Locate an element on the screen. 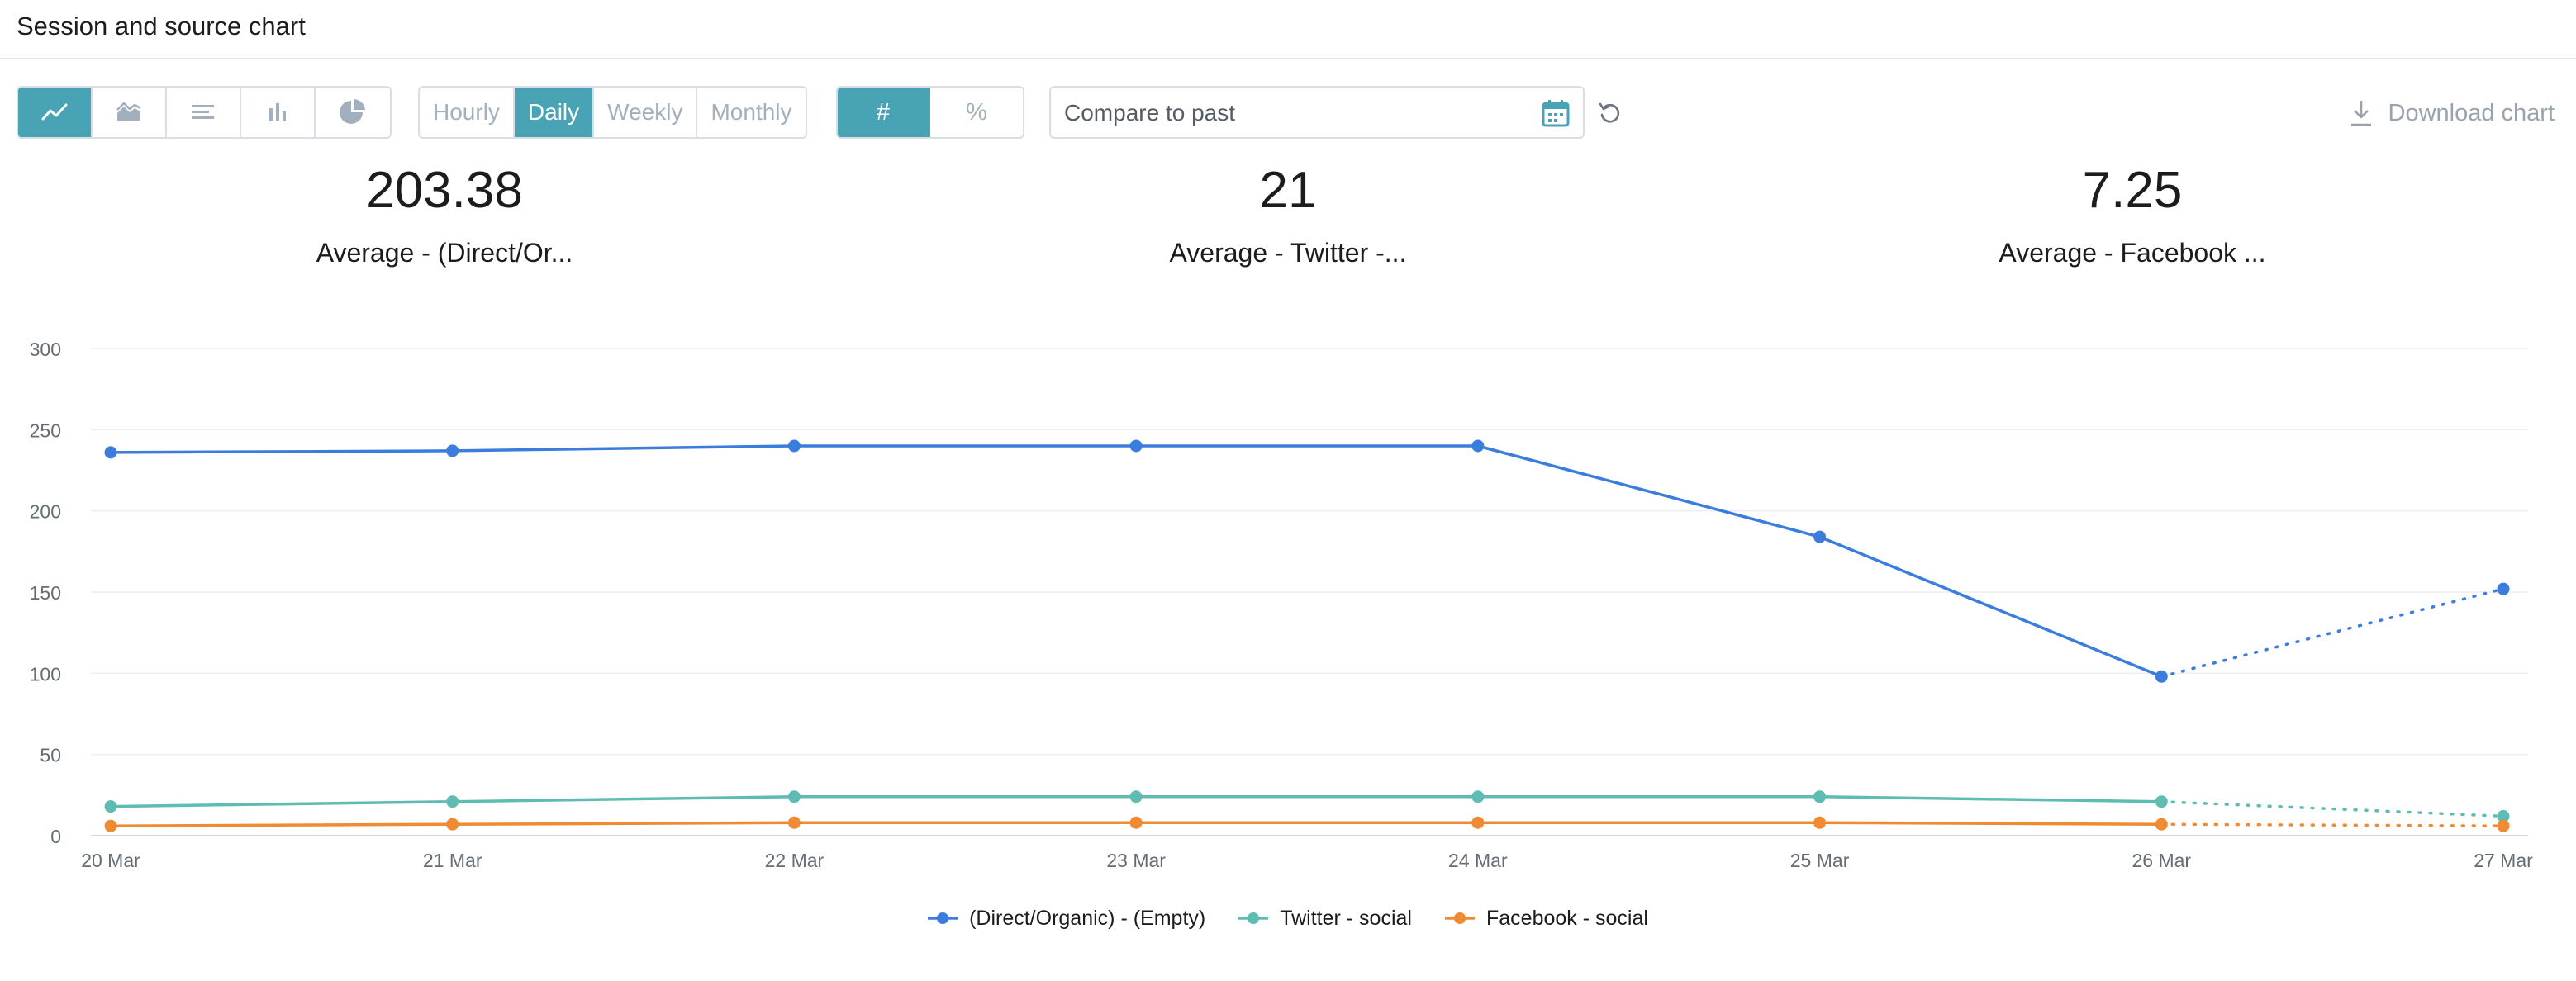  x-tick-label: 26 Mar is located at coordinates (2161, 861).